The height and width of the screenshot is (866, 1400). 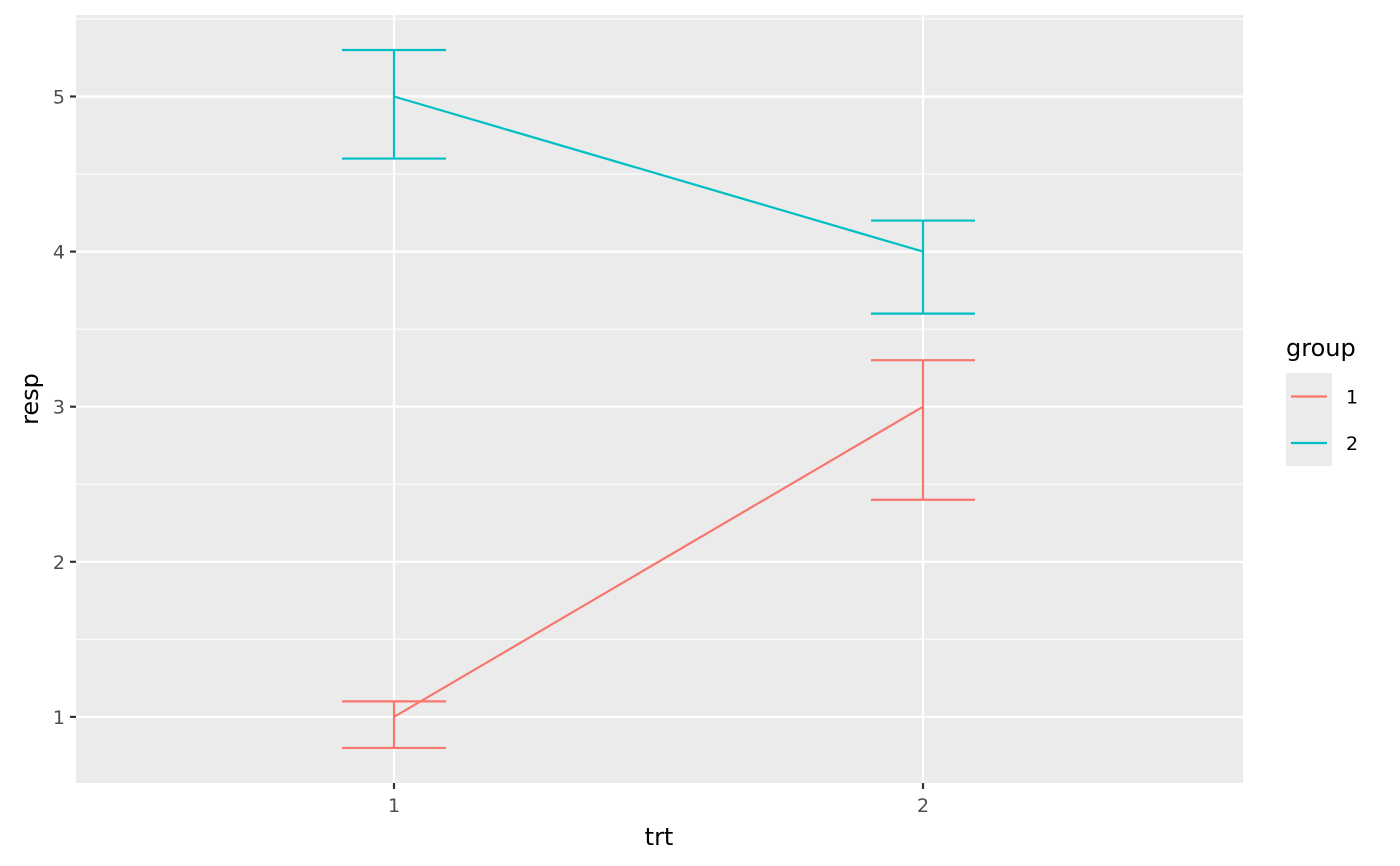 What do you see at coordinates (59, 718) in the screenshot?
I see `y-tick-label: 1` at bounding box center [59, 718].